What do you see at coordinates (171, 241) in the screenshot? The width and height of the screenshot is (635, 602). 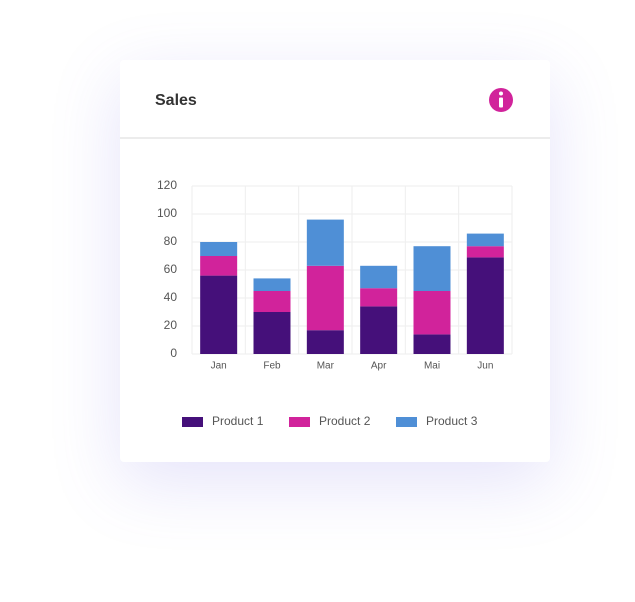 I see `y-tick-label: 80` at bounding box center [171, 241].